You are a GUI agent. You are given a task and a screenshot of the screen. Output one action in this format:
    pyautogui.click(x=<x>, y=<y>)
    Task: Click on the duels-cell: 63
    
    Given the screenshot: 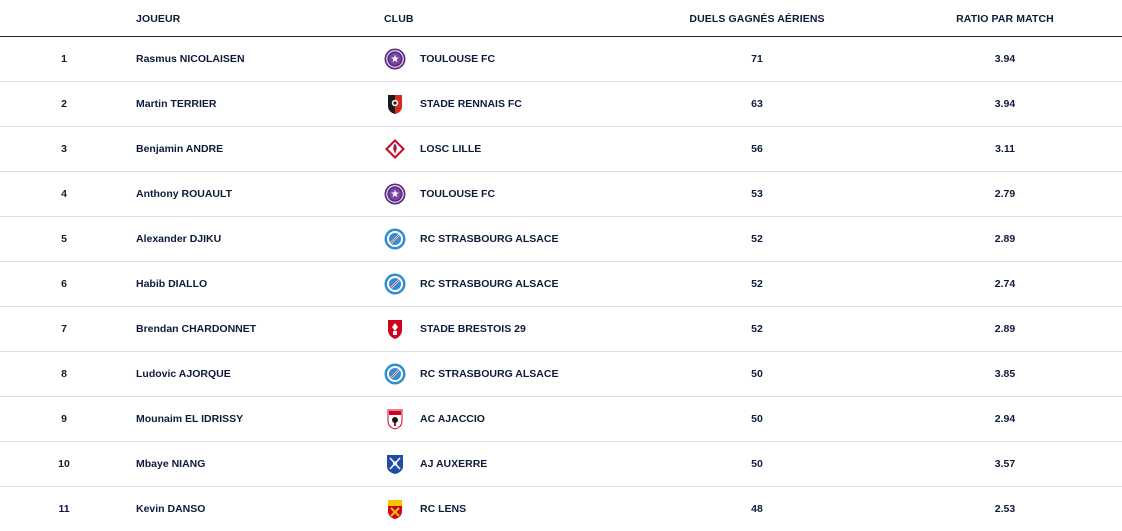 What is the action you would take?
    pyautogui.click(x=757, y=104)
    